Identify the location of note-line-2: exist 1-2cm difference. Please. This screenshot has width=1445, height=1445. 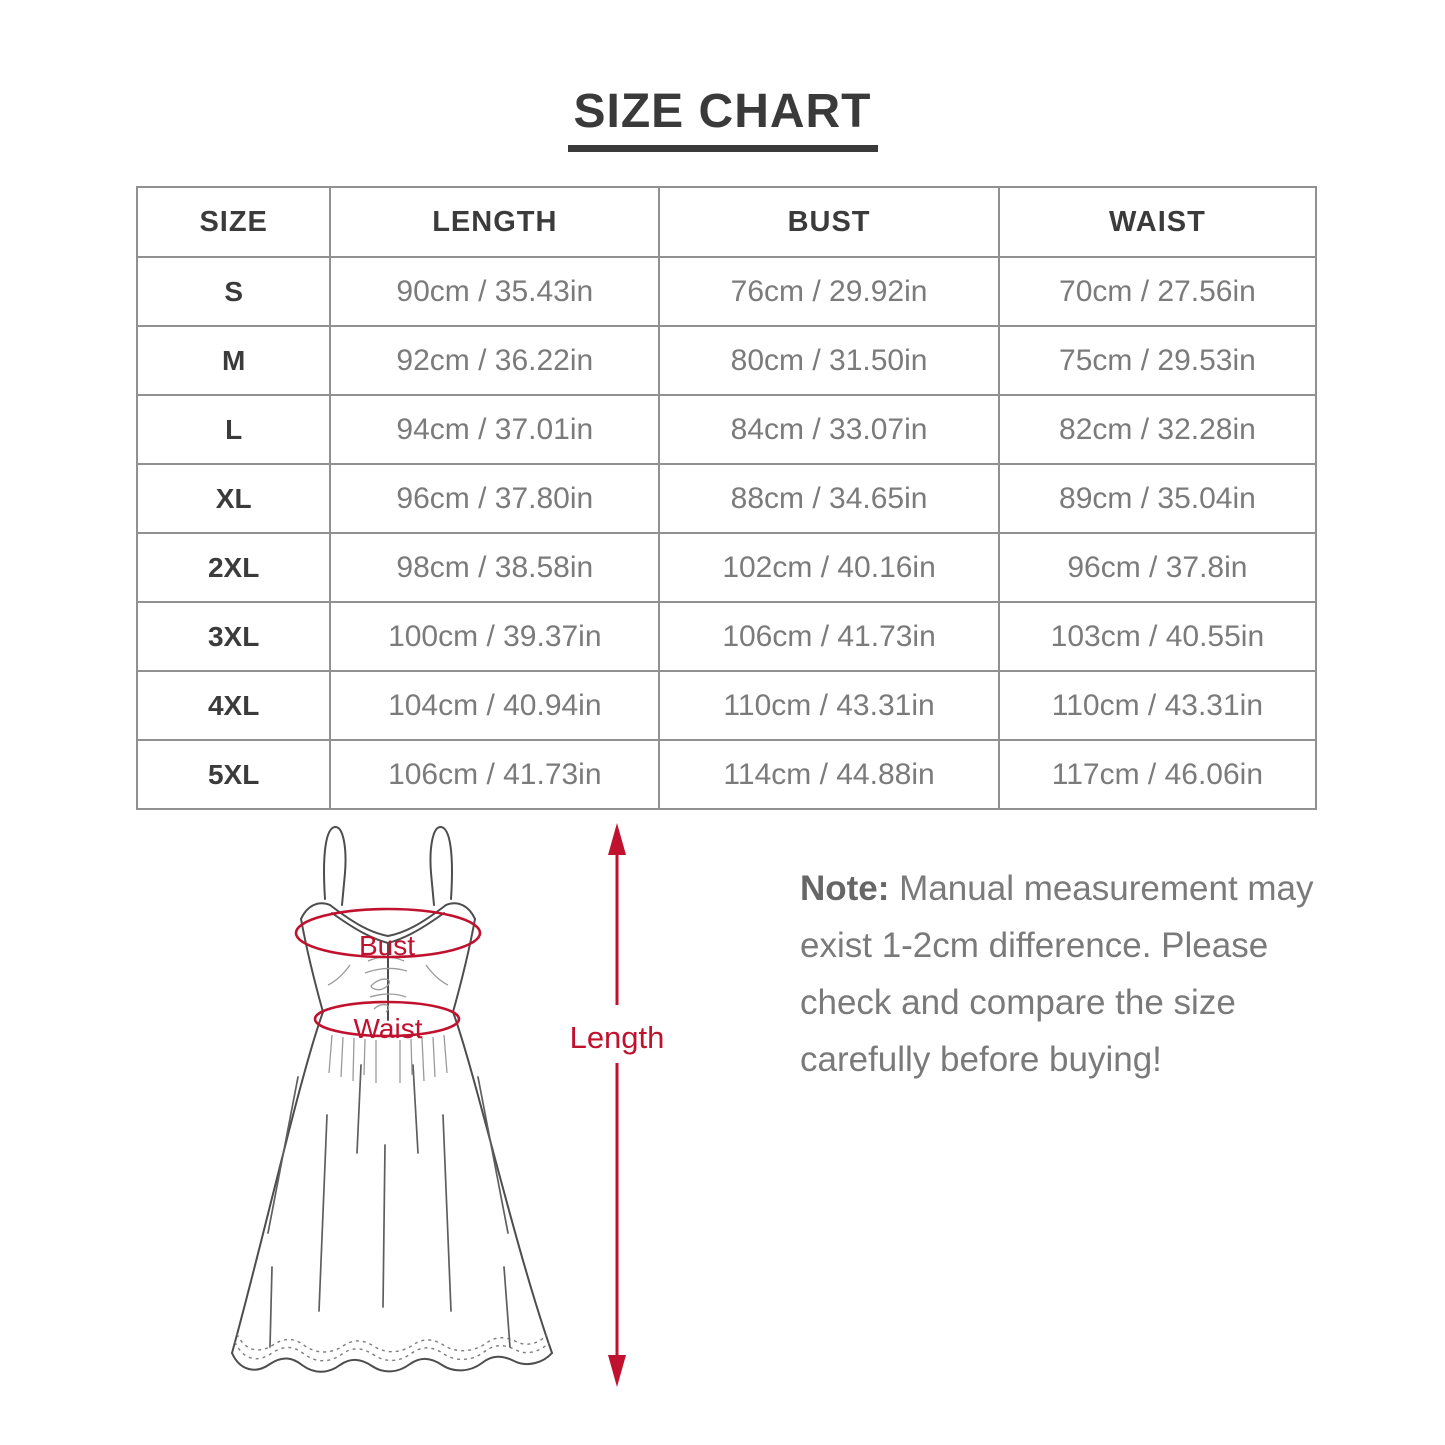
(1034, 945).